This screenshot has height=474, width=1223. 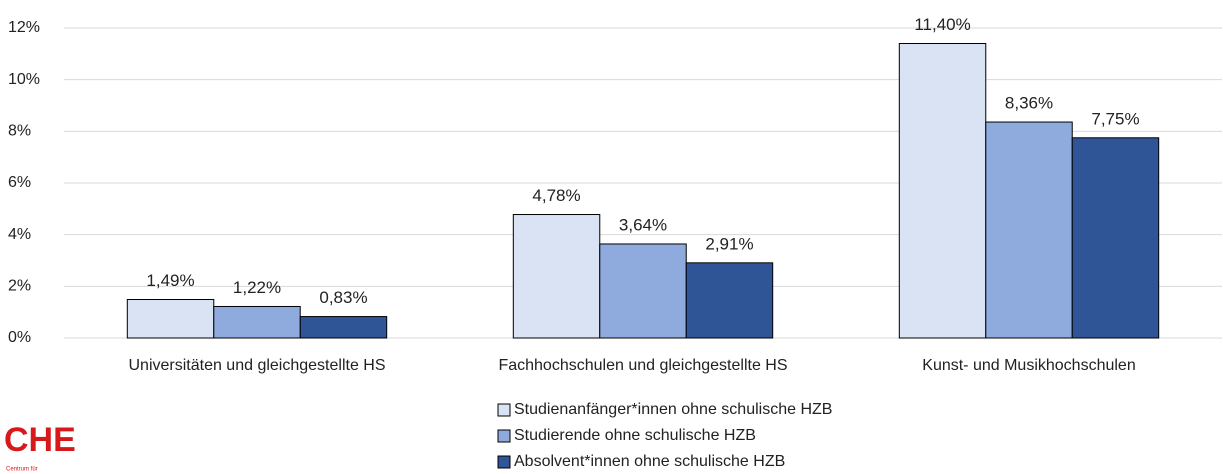 I want to click on y-tick-label: 8%, so click(x=19, y=131).